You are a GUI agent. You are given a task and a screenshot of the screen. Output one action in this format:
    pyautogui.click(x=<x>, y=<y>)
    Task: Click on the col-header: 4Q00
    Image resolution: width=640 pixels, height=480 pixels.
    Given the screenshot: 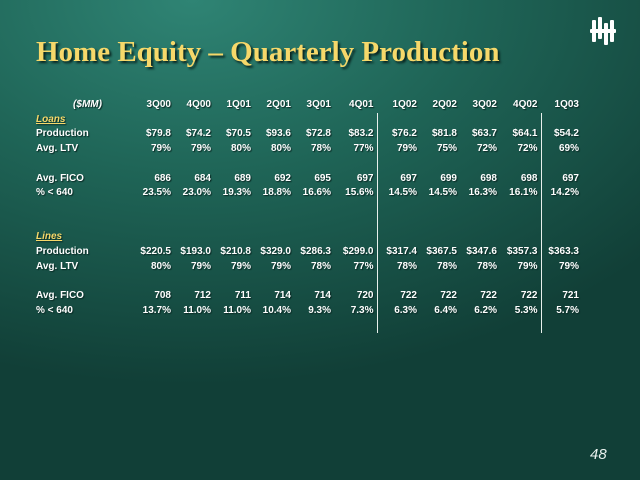 What is the action you would take?
    pyautogui.click(x=198, y=104)
    